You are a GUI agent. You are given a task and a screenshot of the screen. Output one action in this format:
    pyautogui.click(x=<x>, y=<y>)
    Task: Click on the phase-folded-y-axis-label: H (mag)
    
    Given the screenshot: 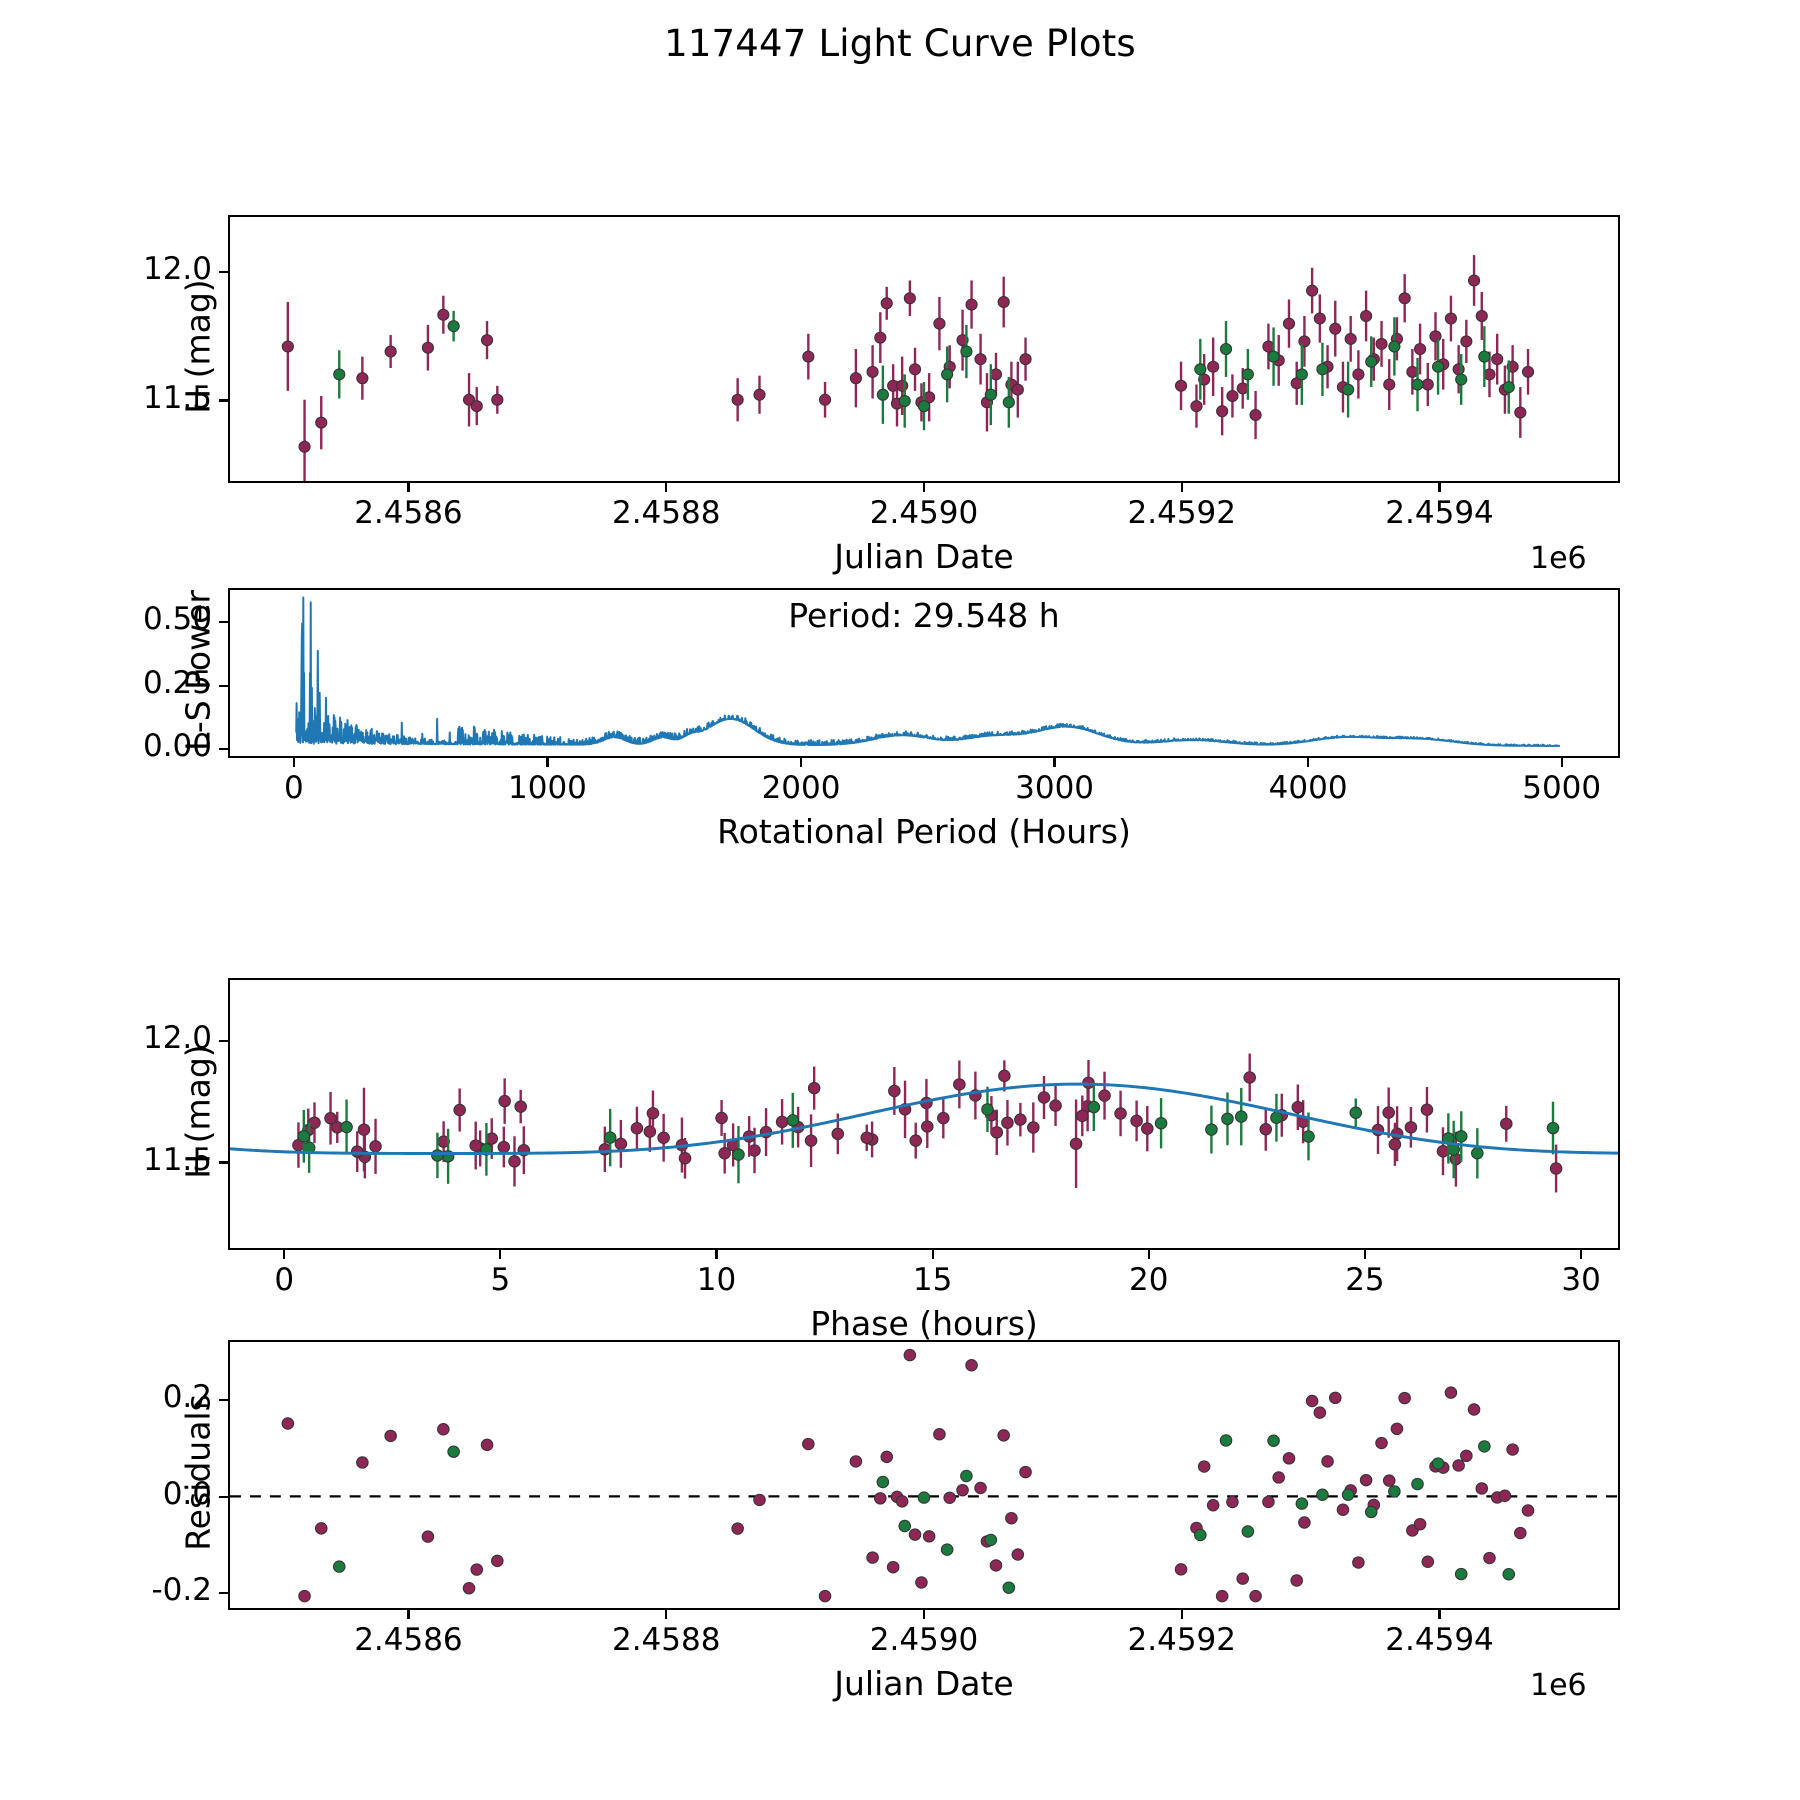 What is the action you would take?
    pyautogui.click(x=198, y=1111)
    